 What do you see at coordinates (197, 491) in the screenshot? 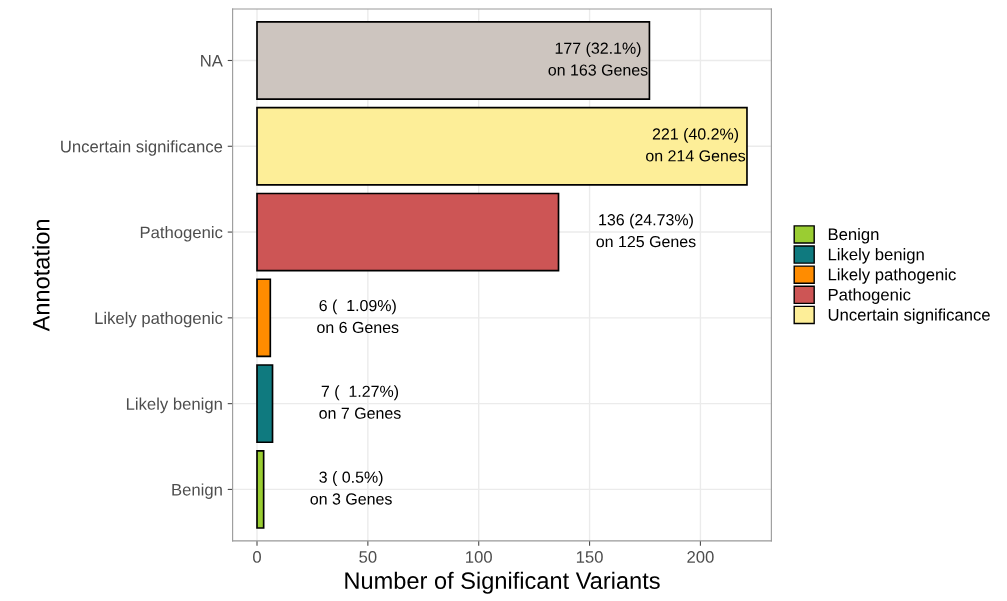
I see `y-tick-label: Benign` at bounding box center [197, 491].